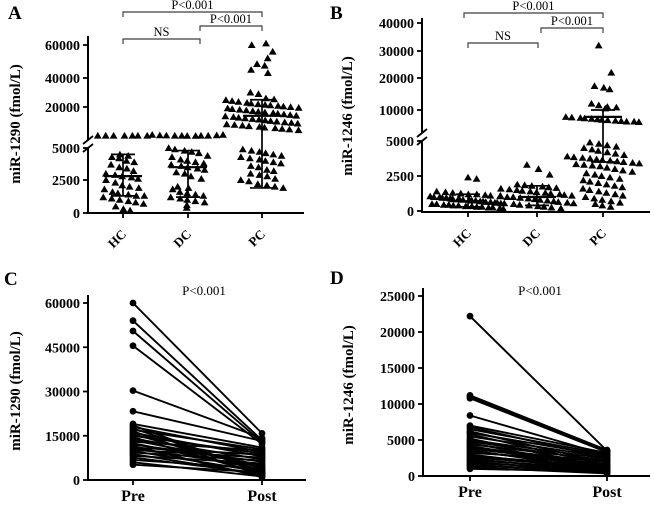  Describe the element at coordinates (348, 116) in the screenshot. I see `y-axis-title: miR-1246 (fmol/L)` at that location.